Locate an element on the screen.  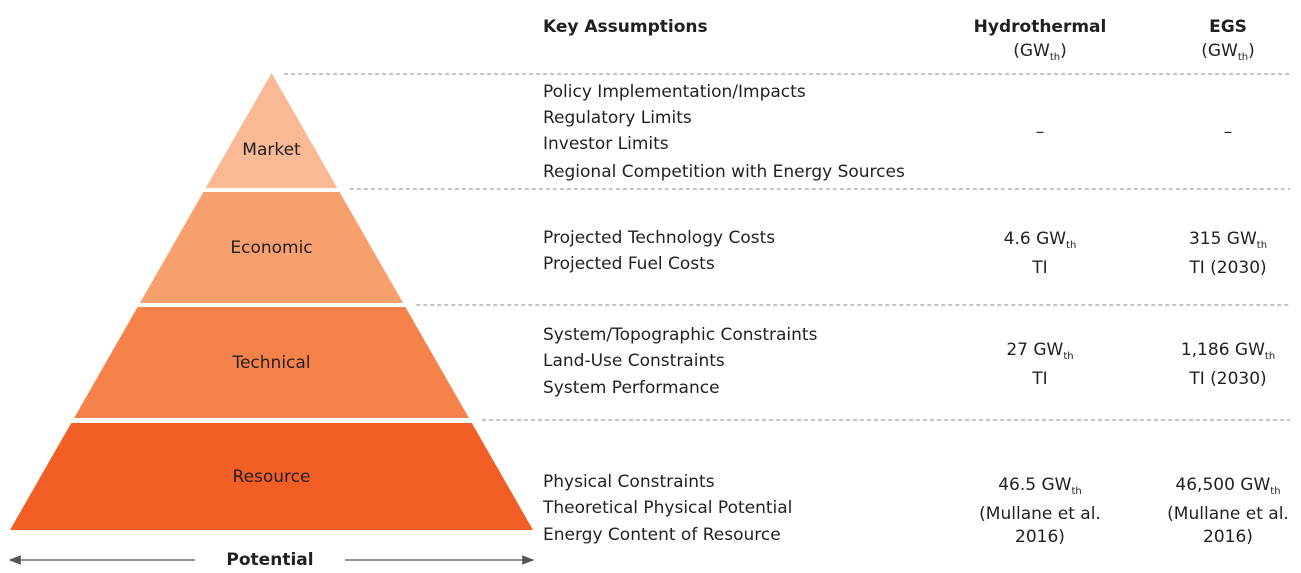
text: Technical is located at coordinates (271, 362).